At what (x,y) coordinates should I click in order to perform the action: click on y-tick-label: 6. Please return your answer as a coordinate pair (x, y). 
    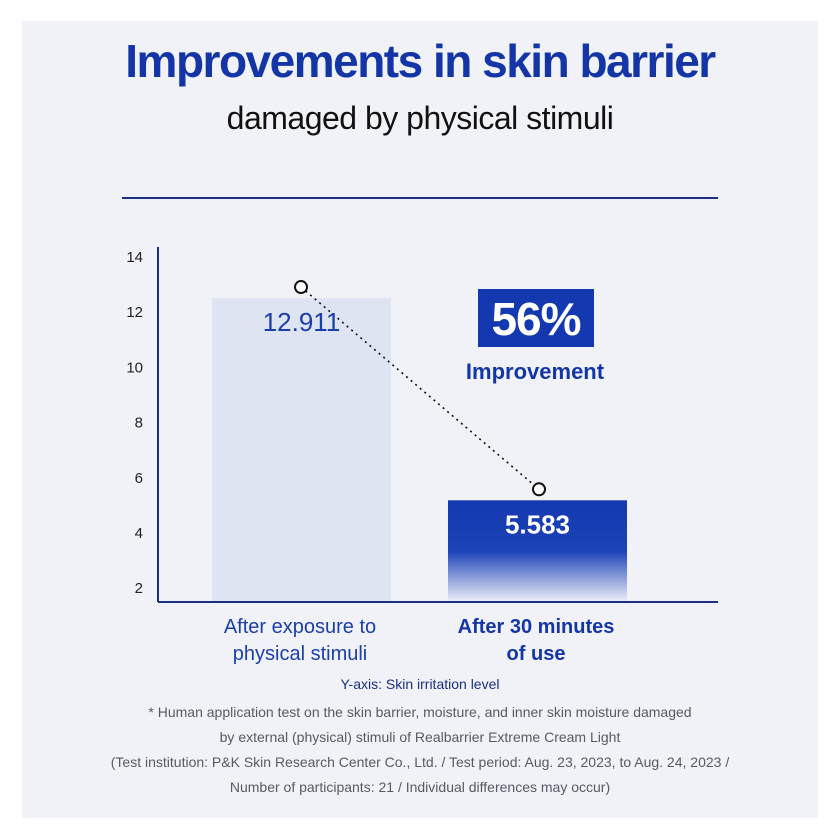
    Looking at the image, I should click on (139, 478).